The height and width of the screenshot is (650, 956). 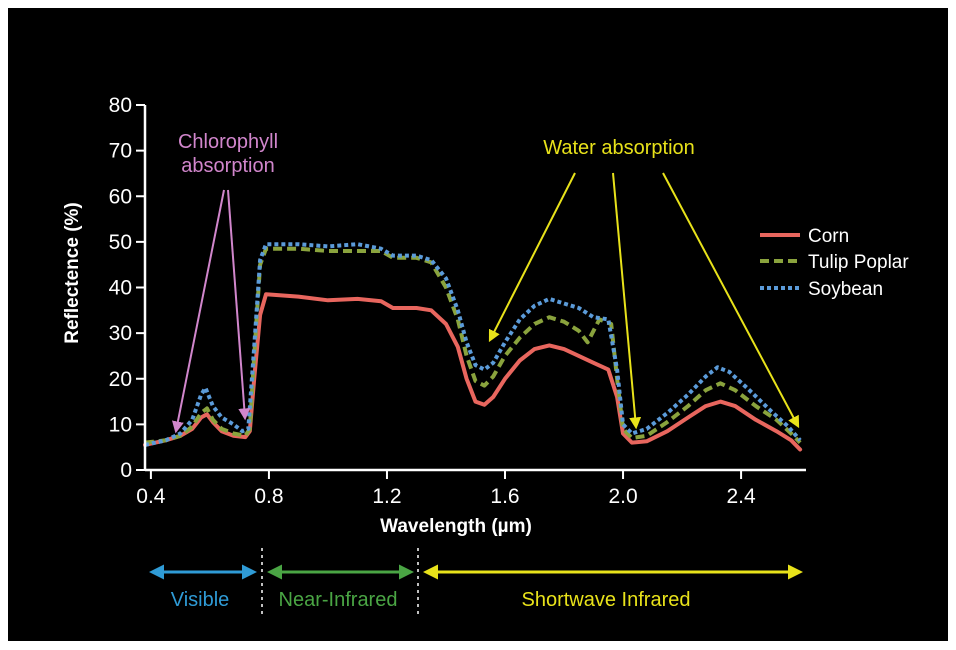 I want to click on chlorophyll-arrow-left, so click(x=198, y=311).